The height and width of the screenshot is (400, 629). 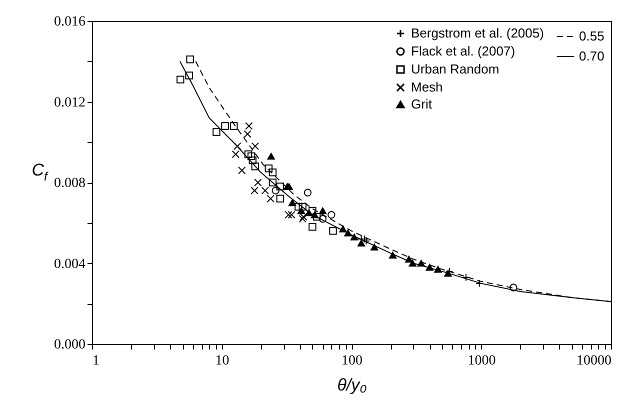 What do you see at coordinates (222, 361) in the screenshot?
I see `x-tick-label: 10` at bounding box center [222, 361].